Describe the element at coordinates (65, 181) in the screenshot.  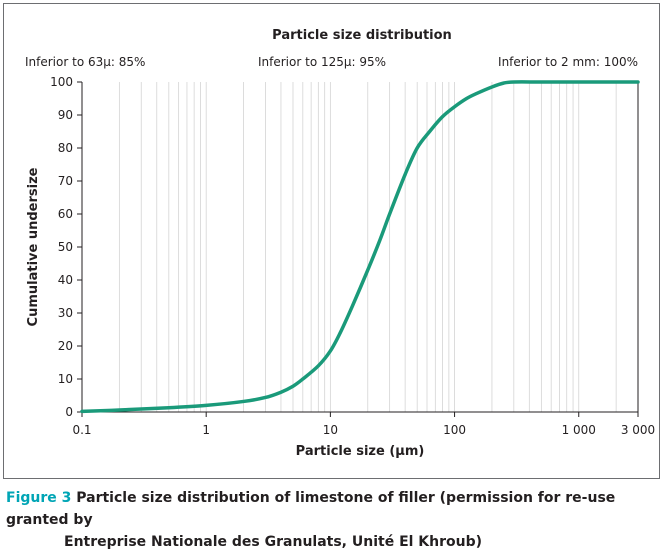
I see `y-tick-label: 70` at that location.